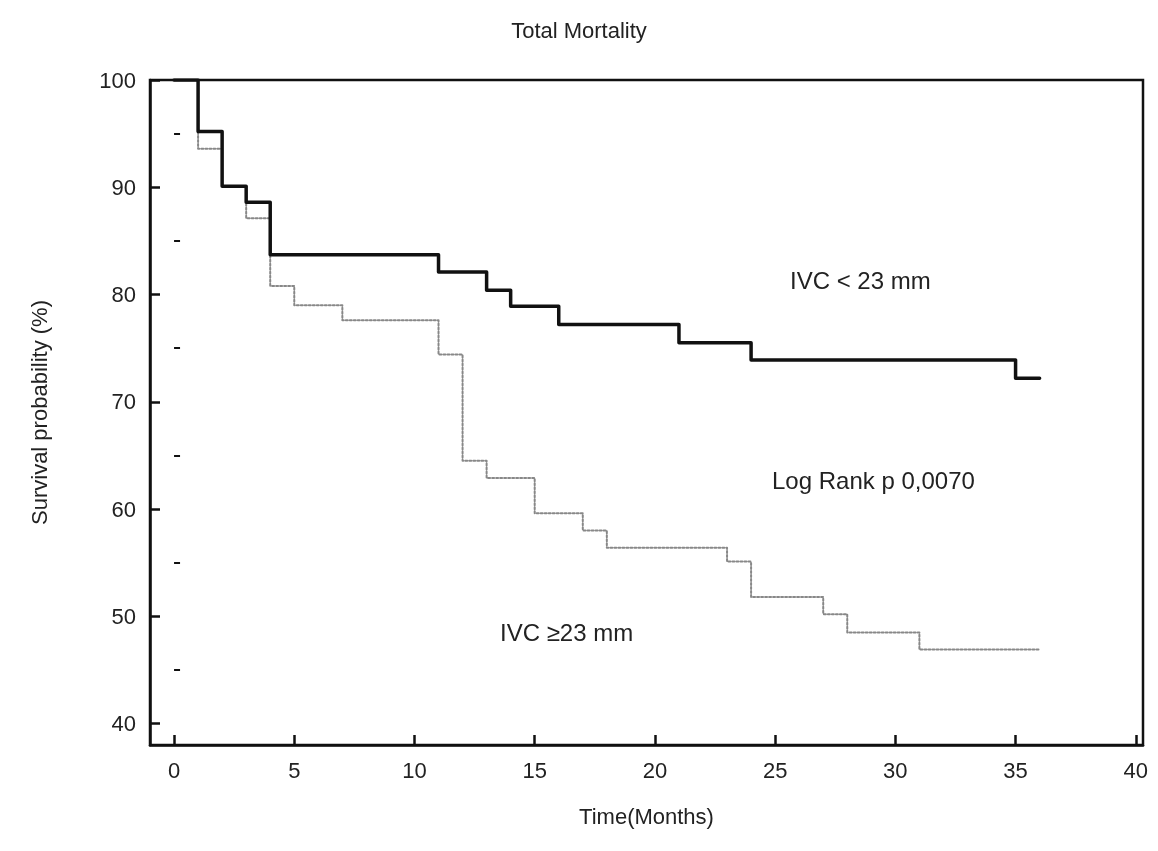  What do you see at coordinates (123, 724) in the screenshot?
I see `y-tick-label: 40` at bounding box center [123, 724].